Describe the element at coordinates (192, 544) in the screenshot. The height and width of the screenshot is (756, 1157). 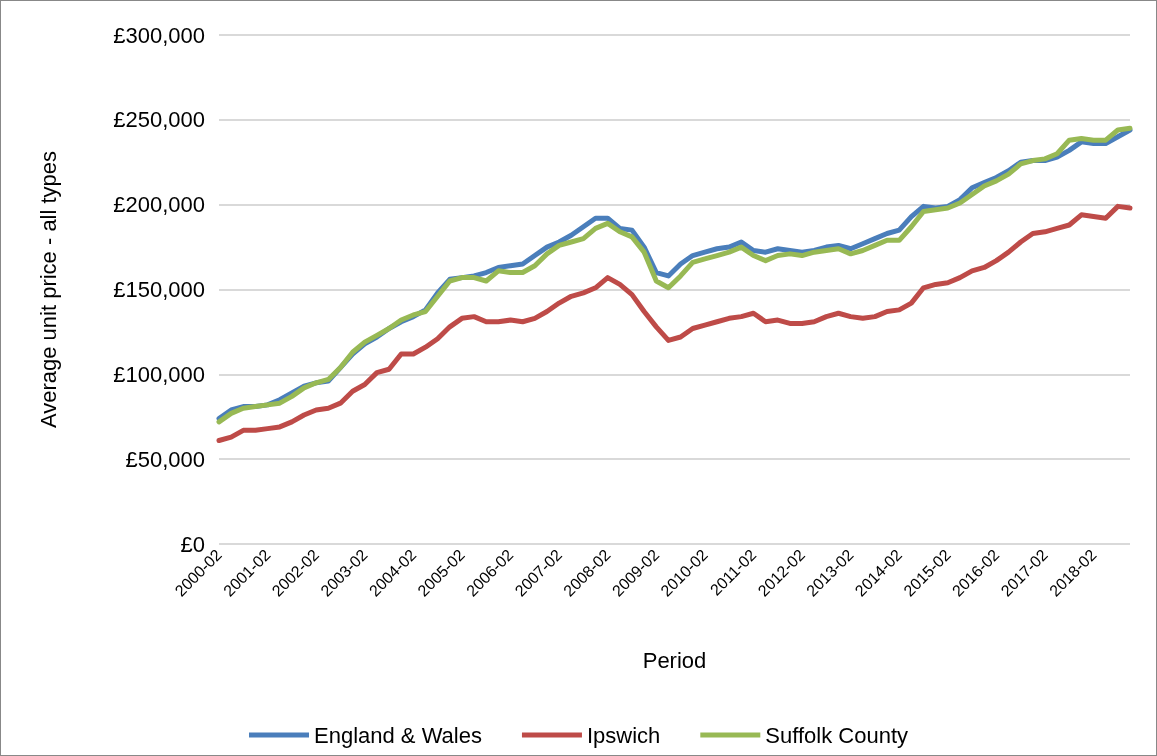
I see `y-tick-label: £0` at that location.